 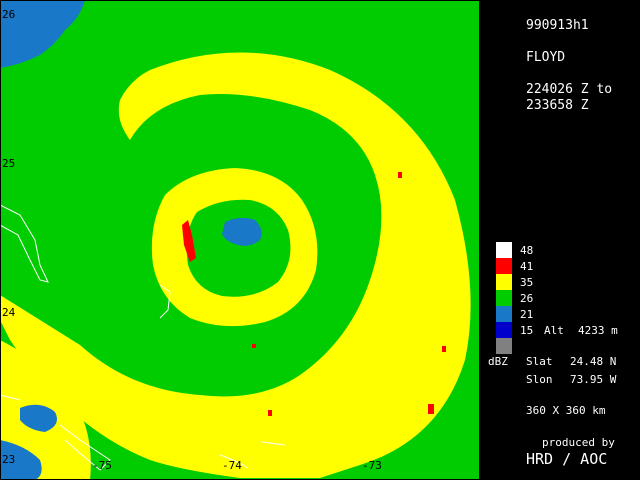 What do you see at coordinates (527, 282) in the screenshot?
I see `legend-label-35: 35` at bounding box center [527, 282].